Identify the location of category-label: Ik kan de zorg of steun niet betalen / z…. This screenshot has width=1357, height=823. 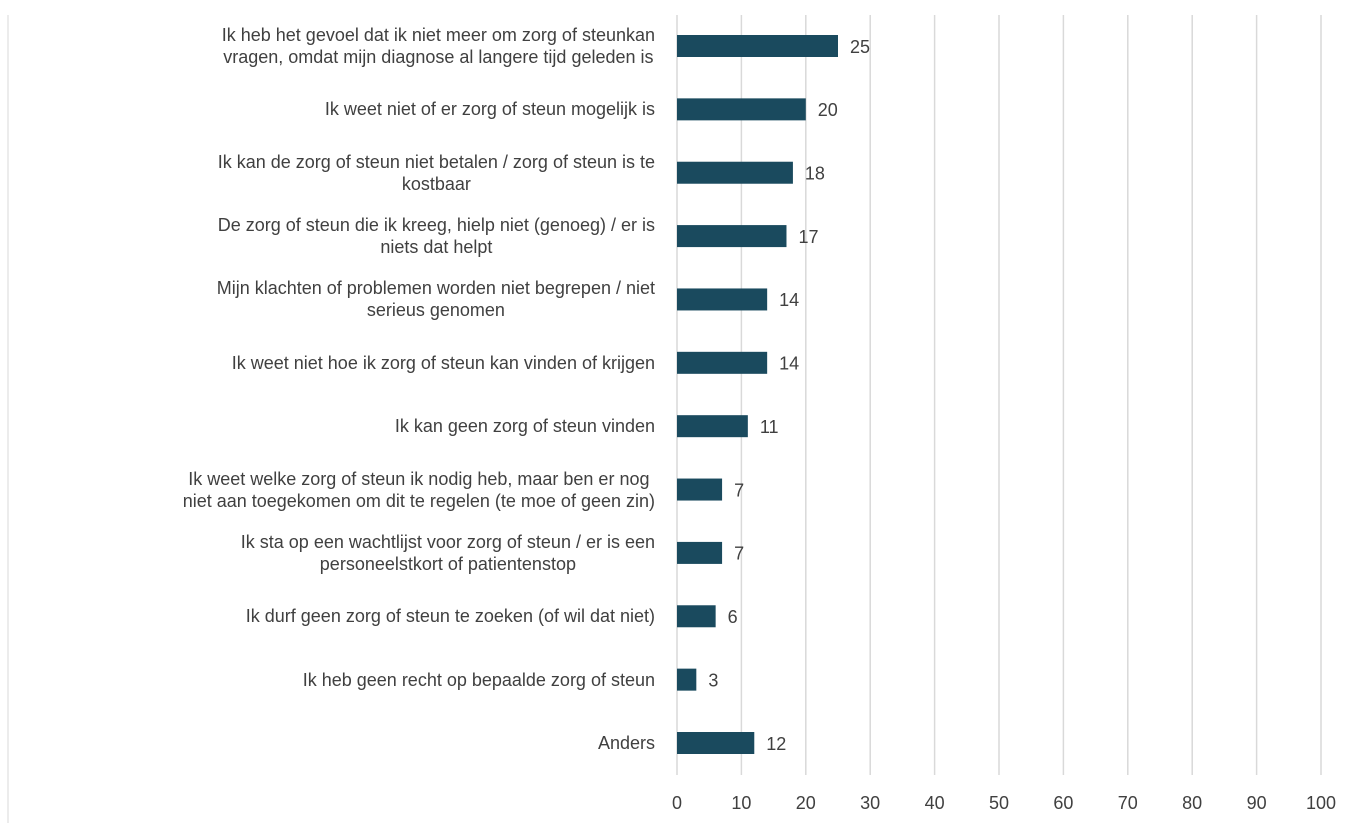
(436, 172).